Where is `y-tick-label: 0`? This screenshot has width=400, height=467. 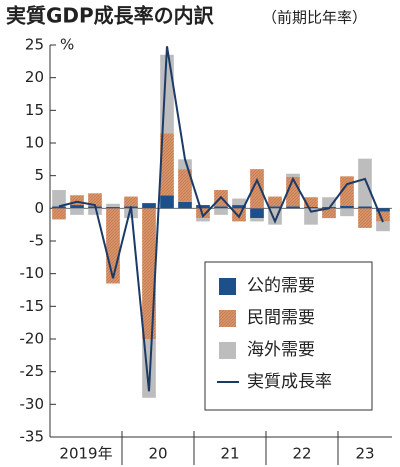
y-tick-label: 0 is located at coordinates (39, 208).